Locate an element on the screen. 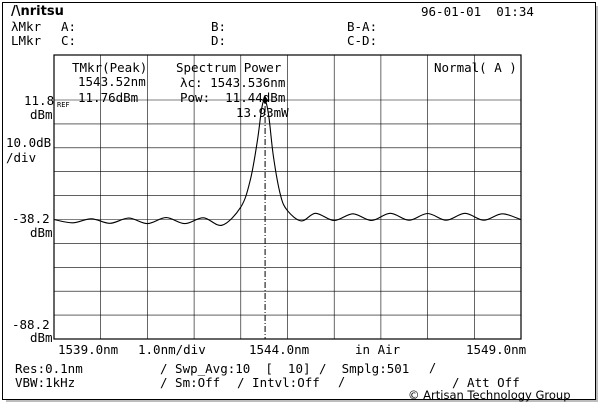  mid-level: -38.2 is located at coordinates (31, 218).